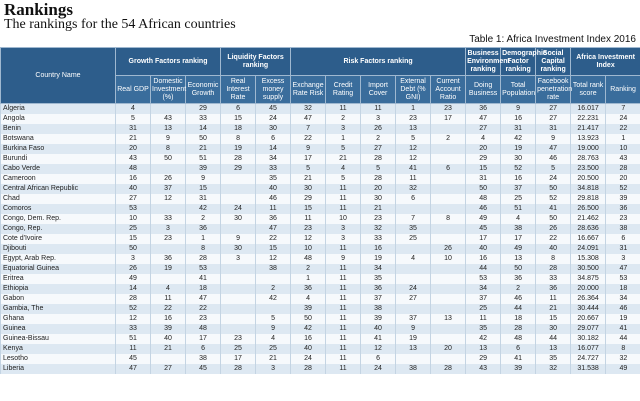 The height and width of the screenshot is (401, 640). What do you see at coordinates (518, 169) in the screenshot?
I see `table-cell: 52` at bounding box center [518, 169].